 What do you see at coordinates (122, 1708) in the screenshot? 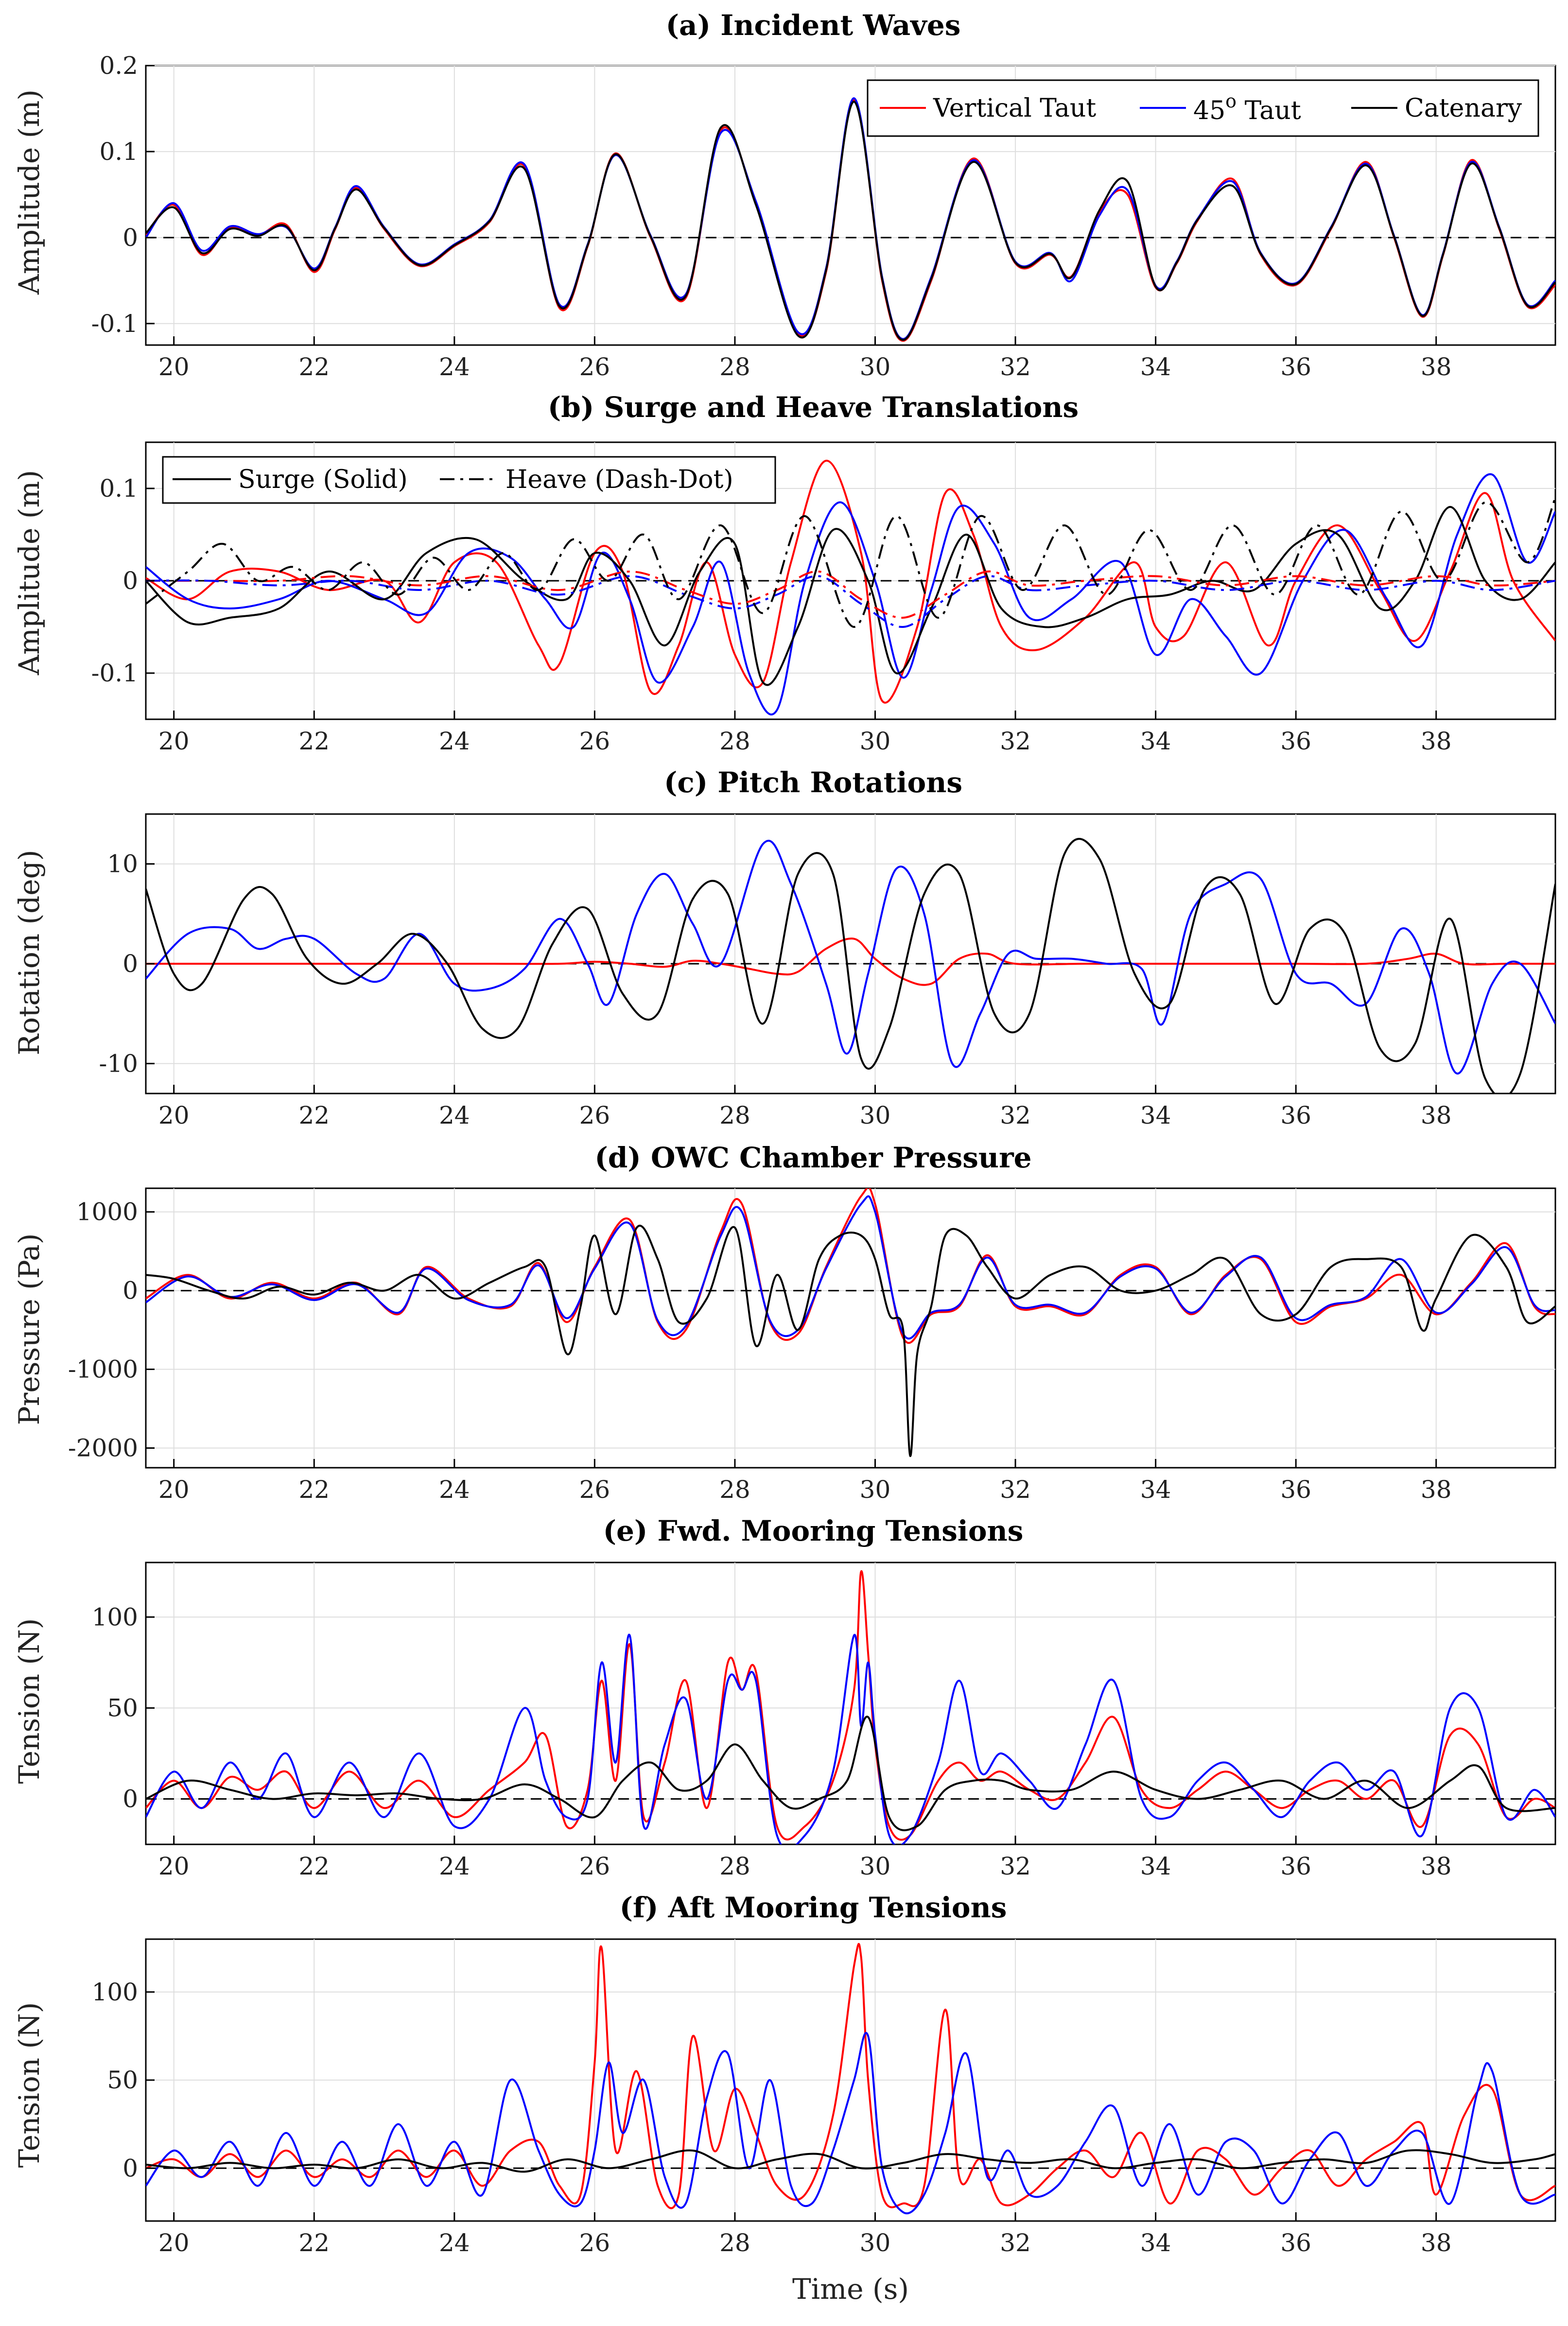
I see `y-tick-label: 50` at bounding box center [122, 1708].